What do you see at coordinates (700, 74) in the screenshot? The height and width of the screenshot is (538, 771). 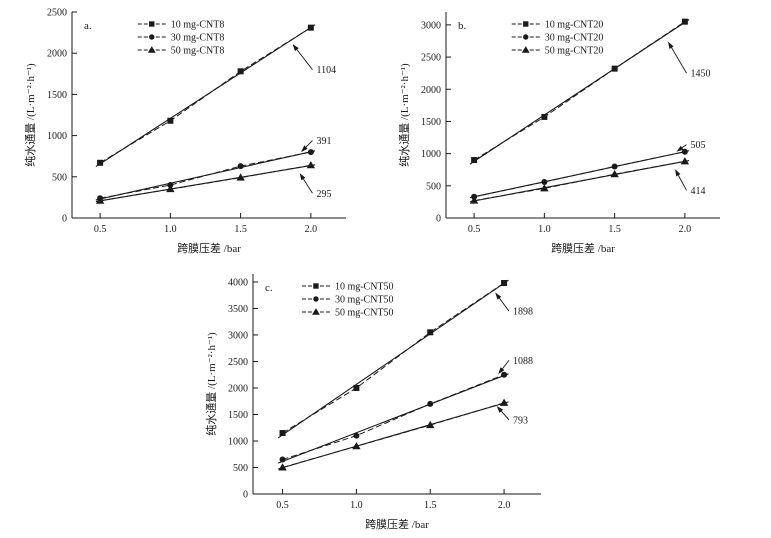 I see `svg-text: 1450` at bounding box center [700, 74].